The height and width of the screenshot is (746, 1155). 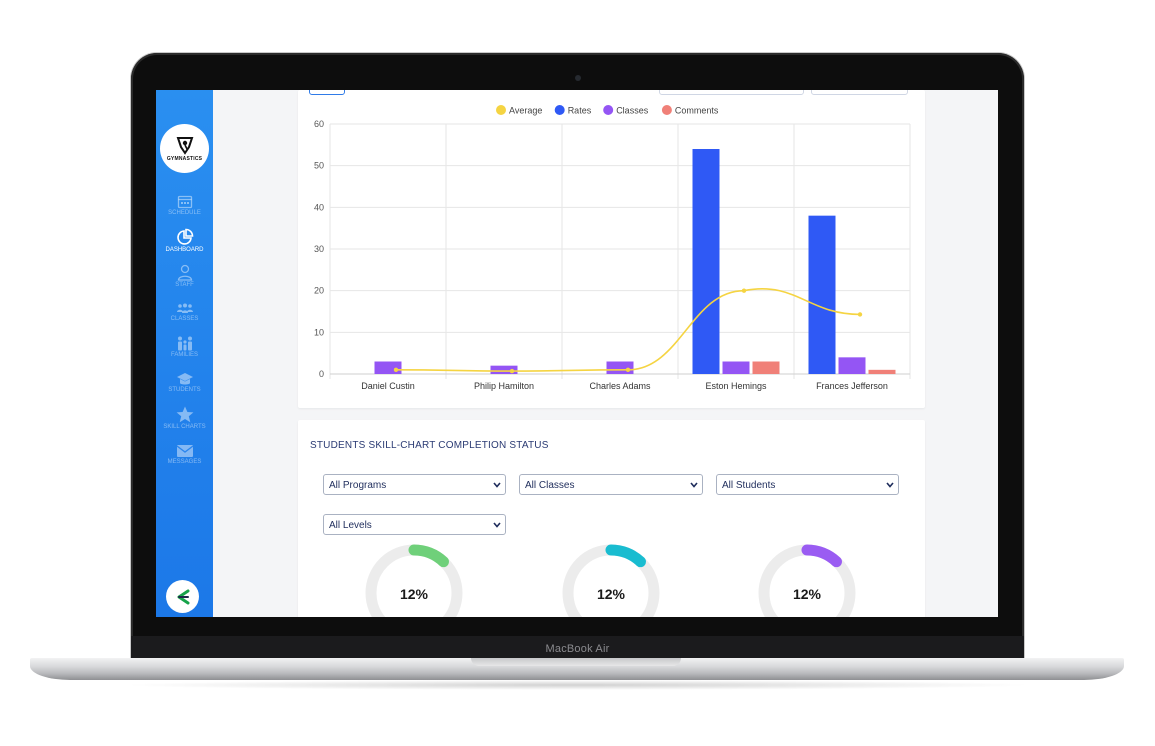 What do you see at coordinates (852, 386) in the screenshot?
I see `x-tick-label: Frances Jefferson` at bounding box center [852, 386].